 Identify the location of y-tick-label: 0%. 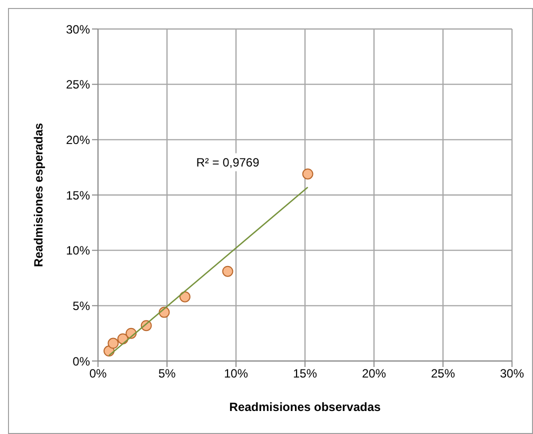
(81, 361).